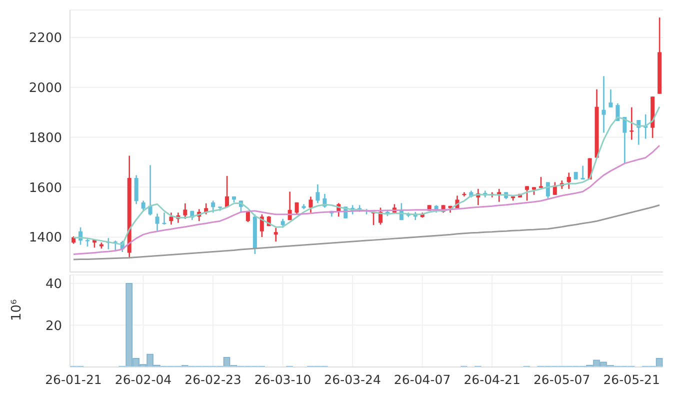  I want to click on y-tick-label: 1600, so click(45, 188).